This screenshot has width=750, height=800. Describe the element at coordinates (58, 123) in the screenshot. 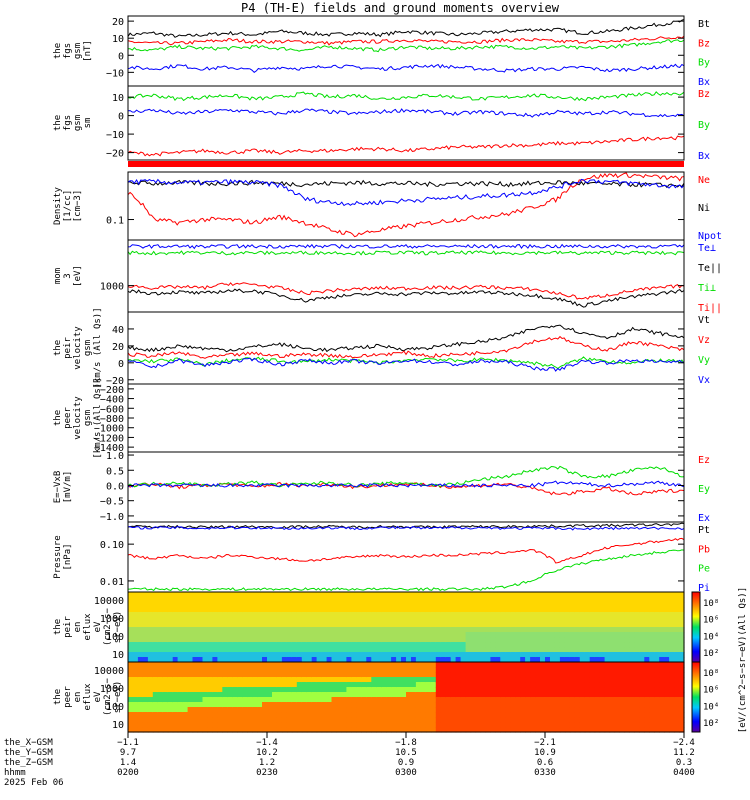

I see `ylabel-line: the` at that location.